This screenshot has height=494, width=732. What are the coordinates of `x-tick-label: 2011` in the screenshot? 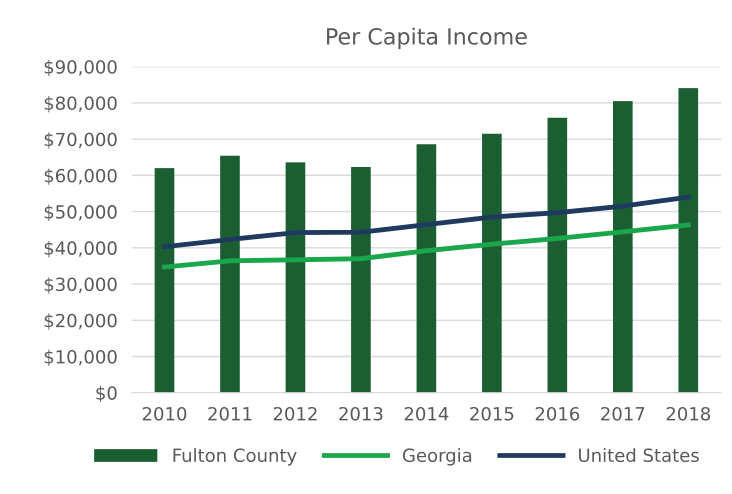 It's located at (230, 413).